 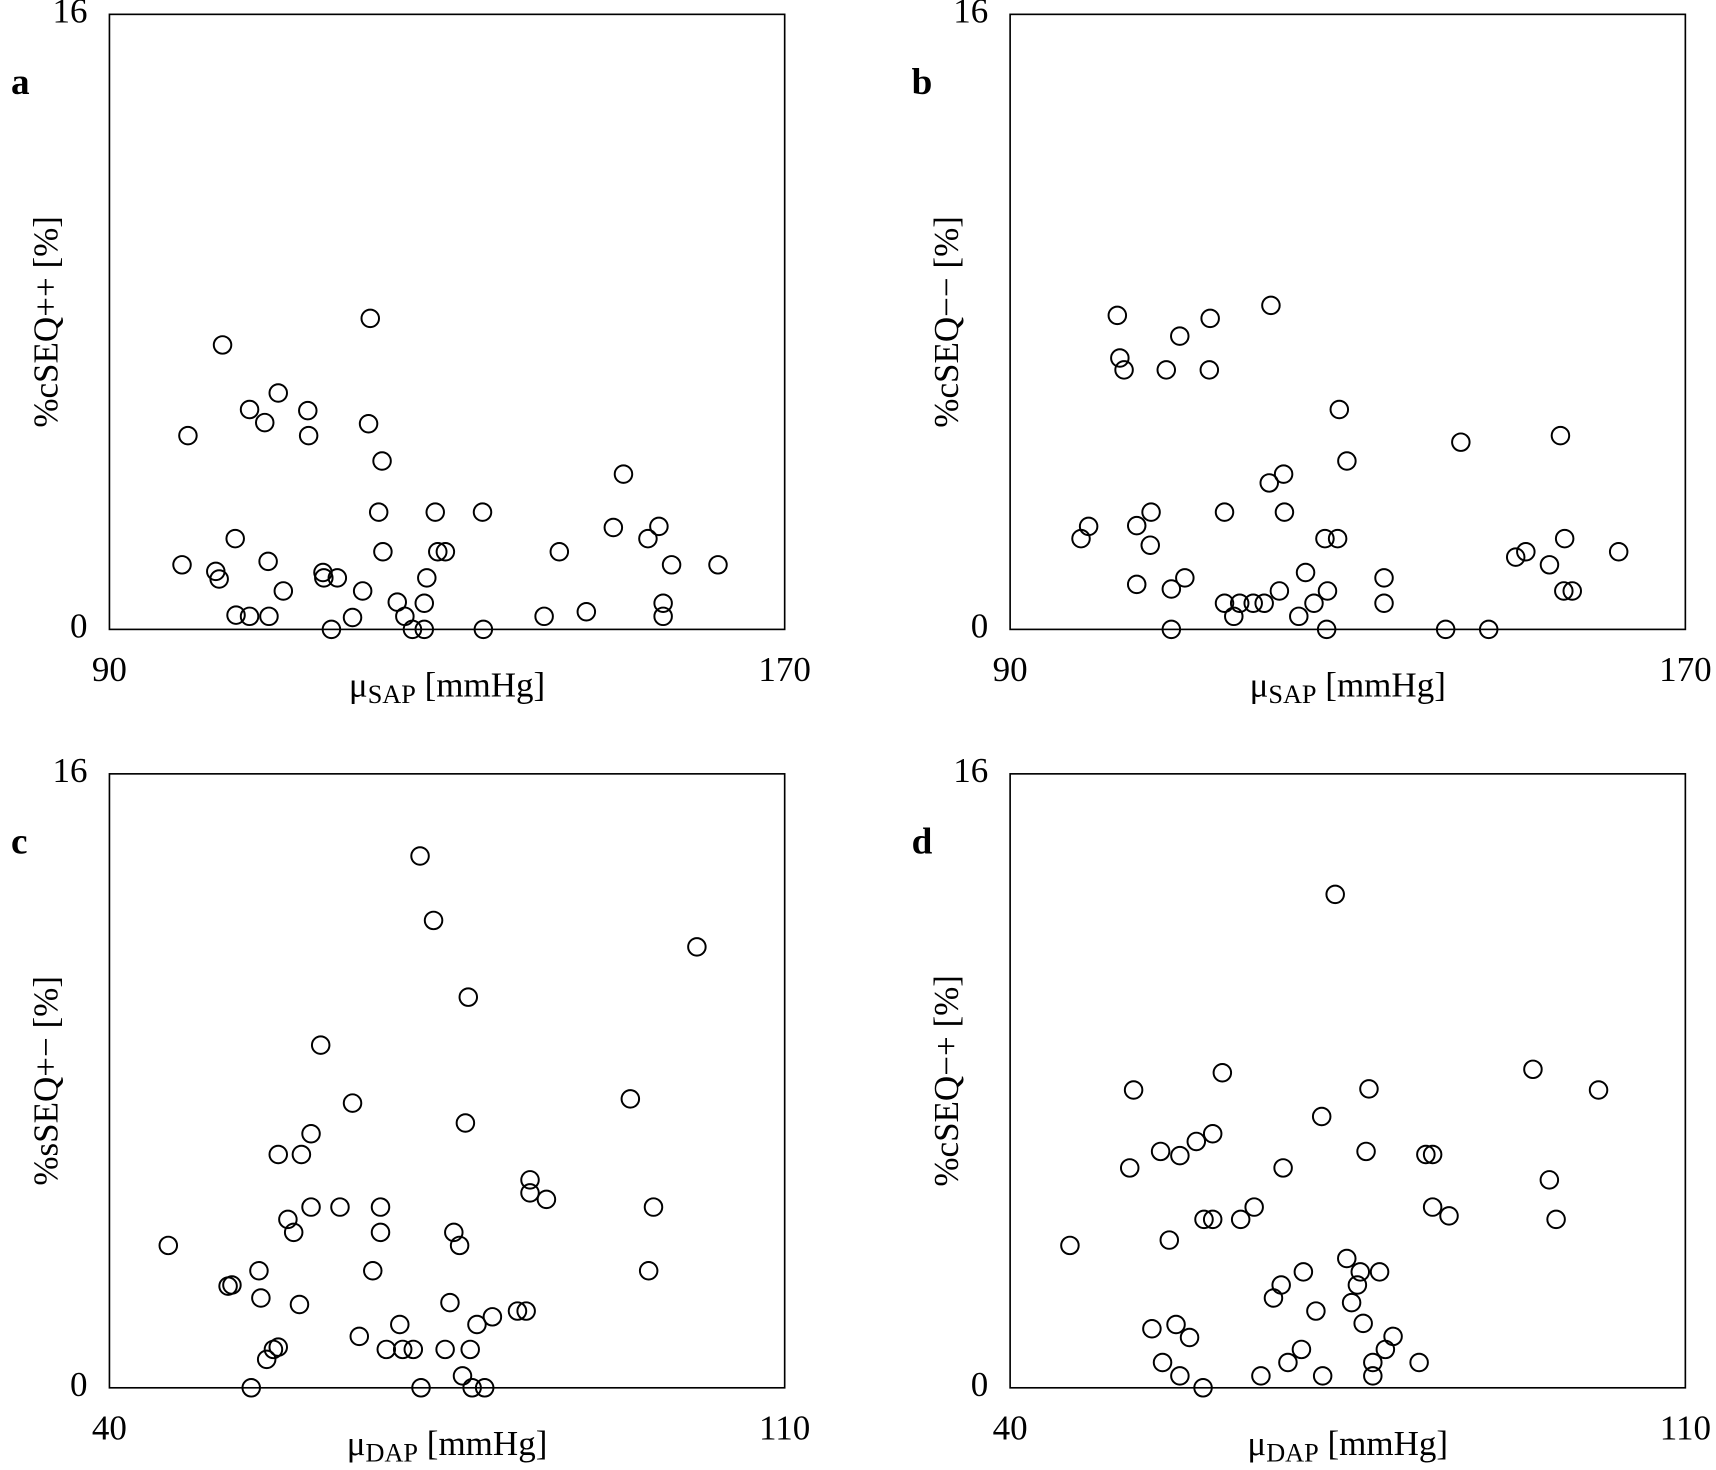 What do you see at coordinates (358, 685) in the screenshot?
I see `x-label-symbol: μ` at bounding box center [358, 685].